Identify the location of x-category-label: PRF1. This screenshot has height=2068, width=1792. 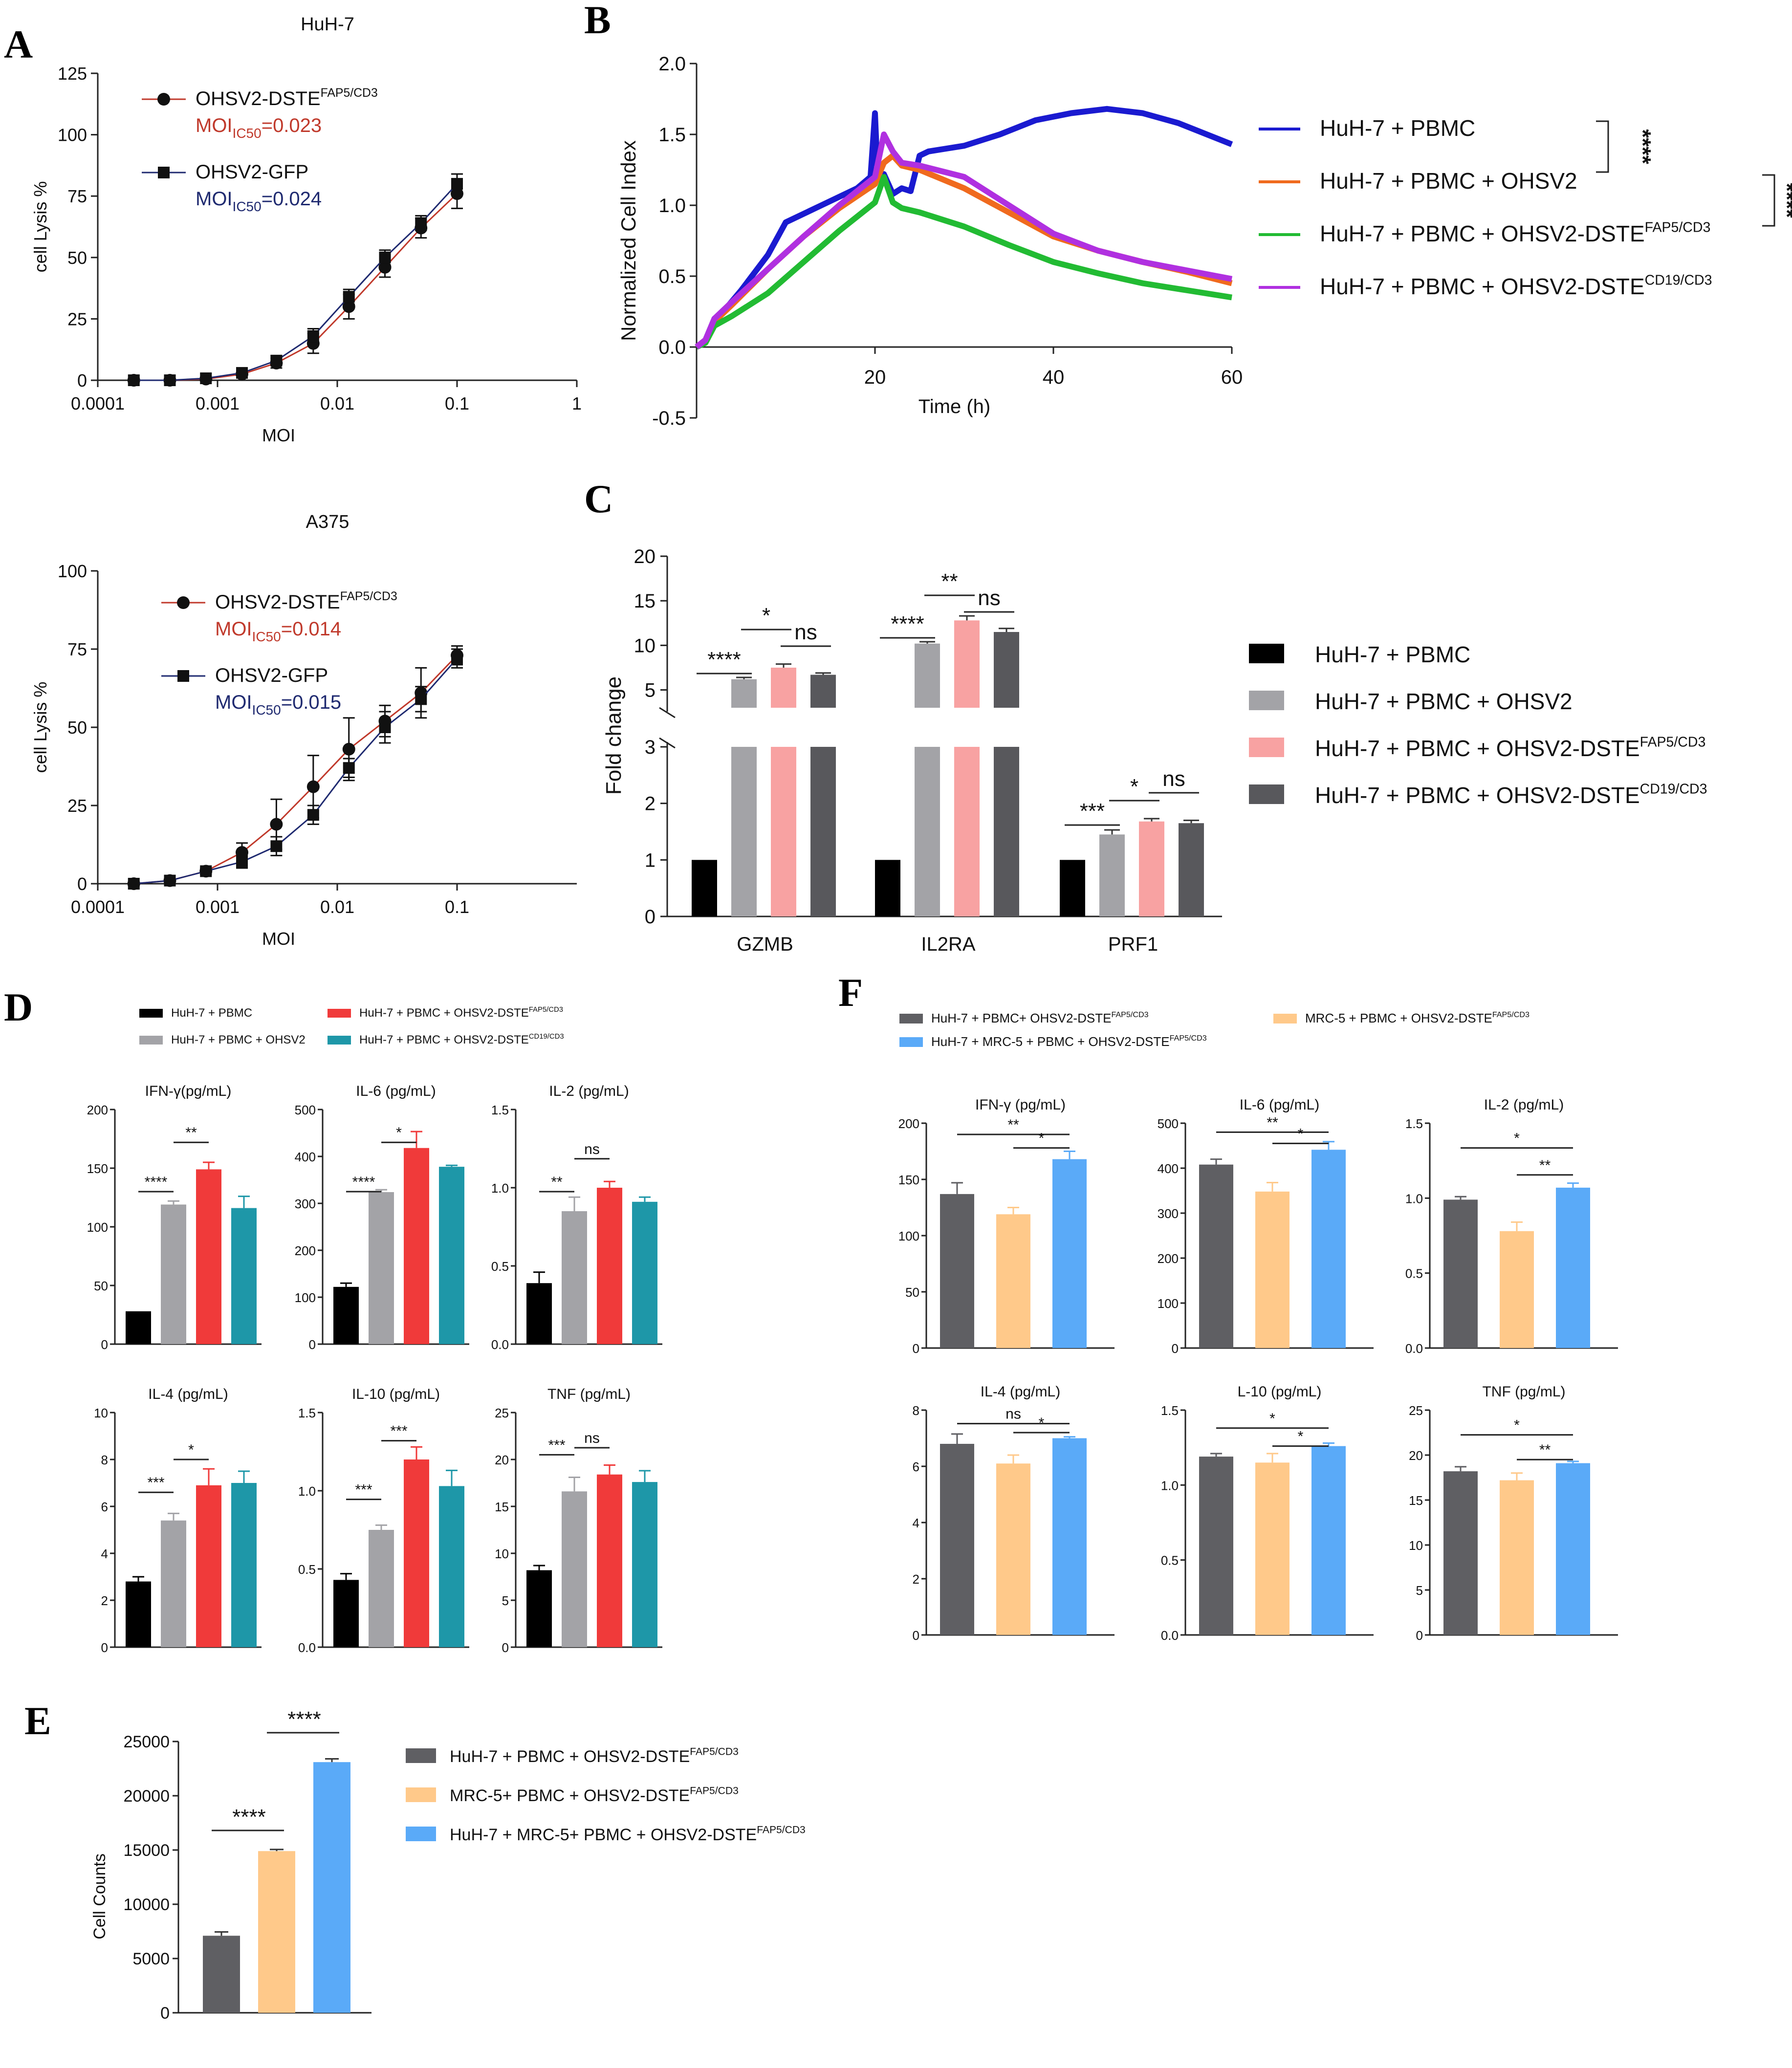
(1133, 944).